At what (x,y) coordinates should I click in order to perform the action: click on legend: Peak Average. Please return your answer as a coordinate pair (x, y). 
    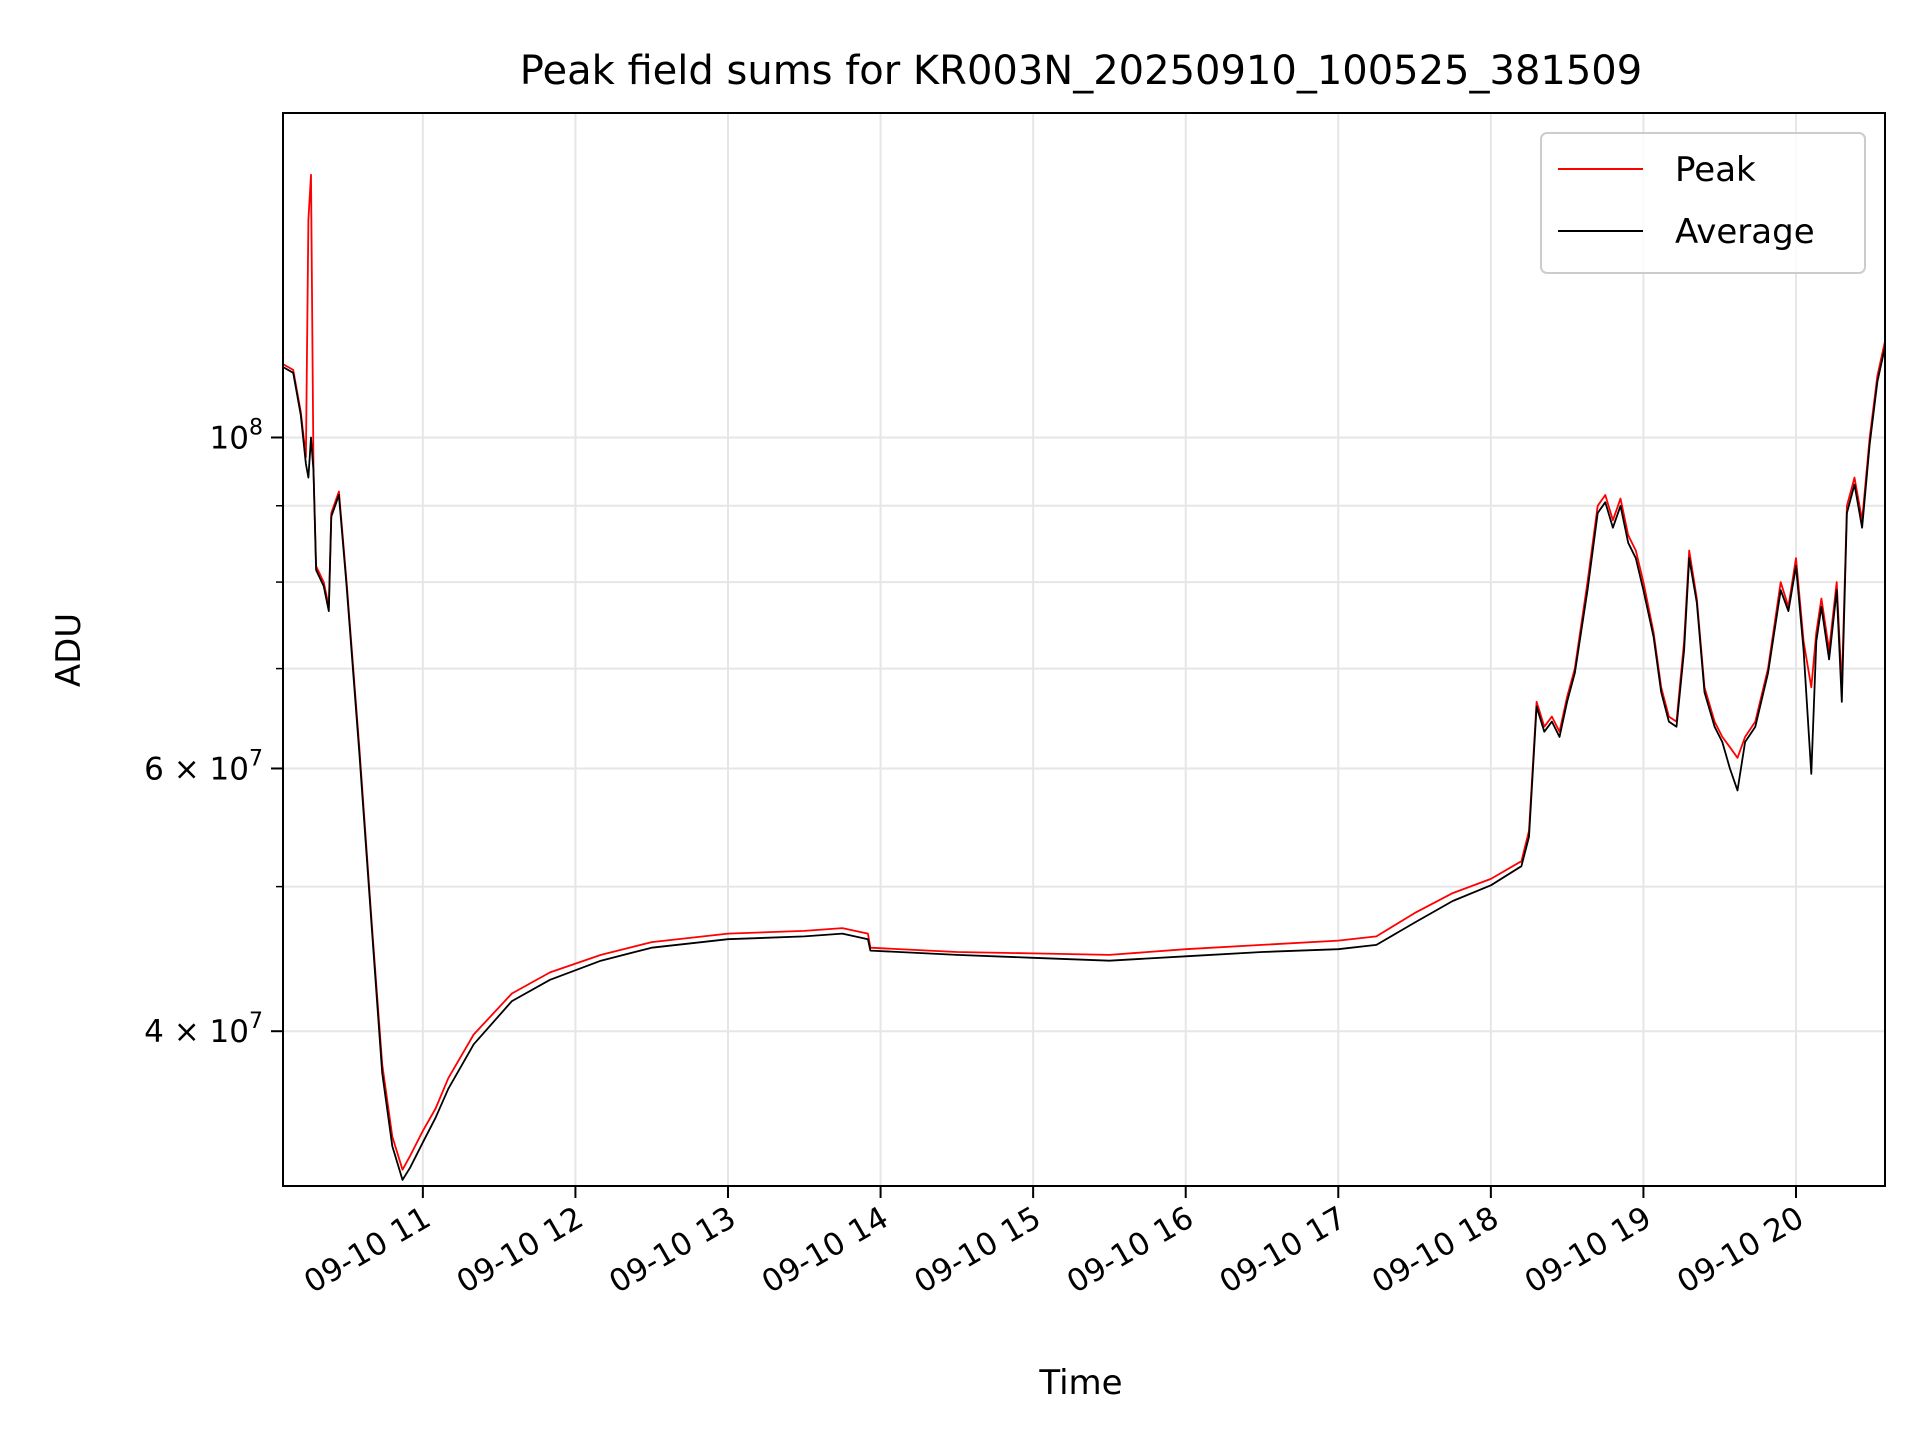
    Looking at the image, I should click on (1703, 203).